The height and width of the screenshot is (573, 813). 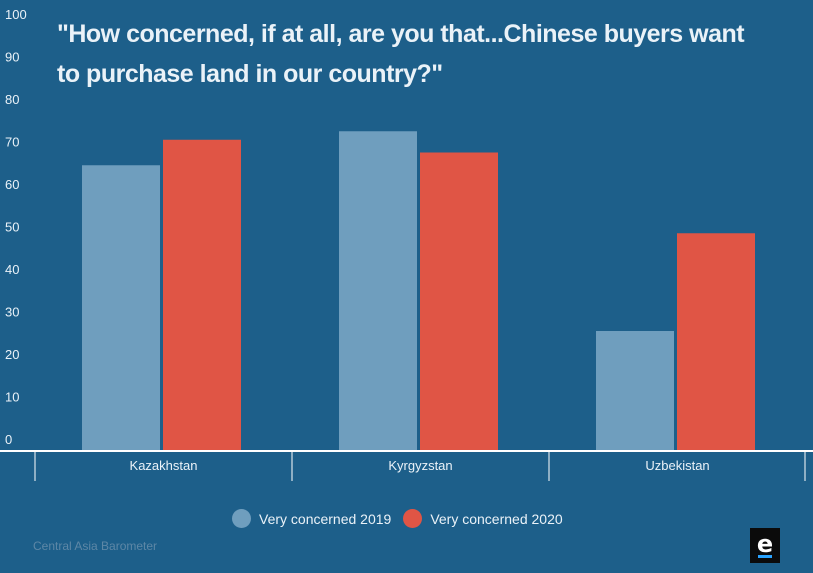 What do you see at coordinates (8, 439) in the screenshot?
I see `y-tick-label: 0` at bounding box center [8, 439].